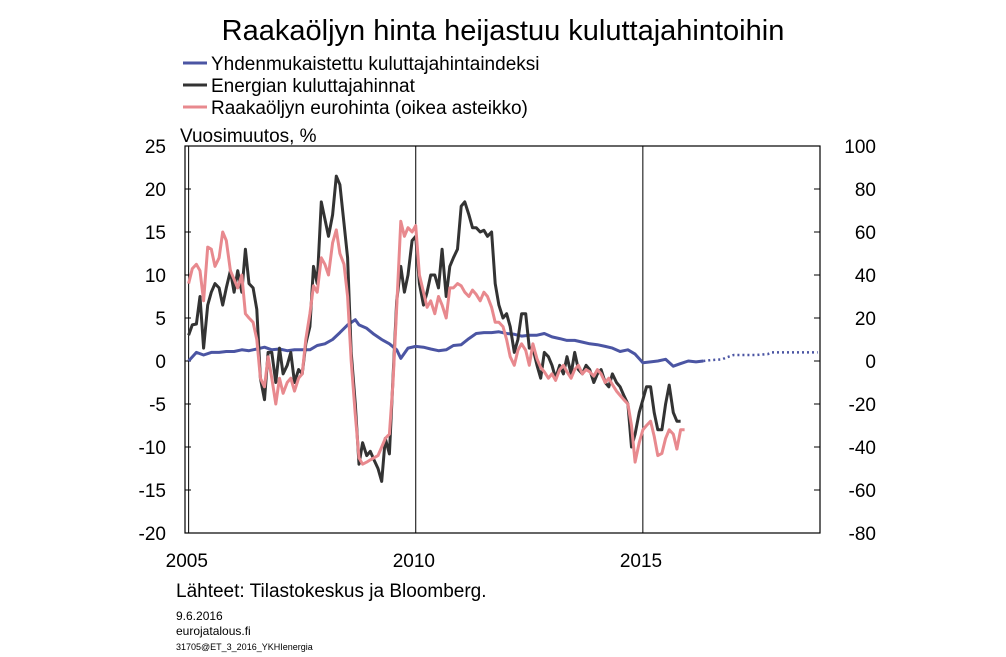  Describe the element at coordinates (865, 190) in the screenshot. I see `y-right-tick-label: 80` at that location.